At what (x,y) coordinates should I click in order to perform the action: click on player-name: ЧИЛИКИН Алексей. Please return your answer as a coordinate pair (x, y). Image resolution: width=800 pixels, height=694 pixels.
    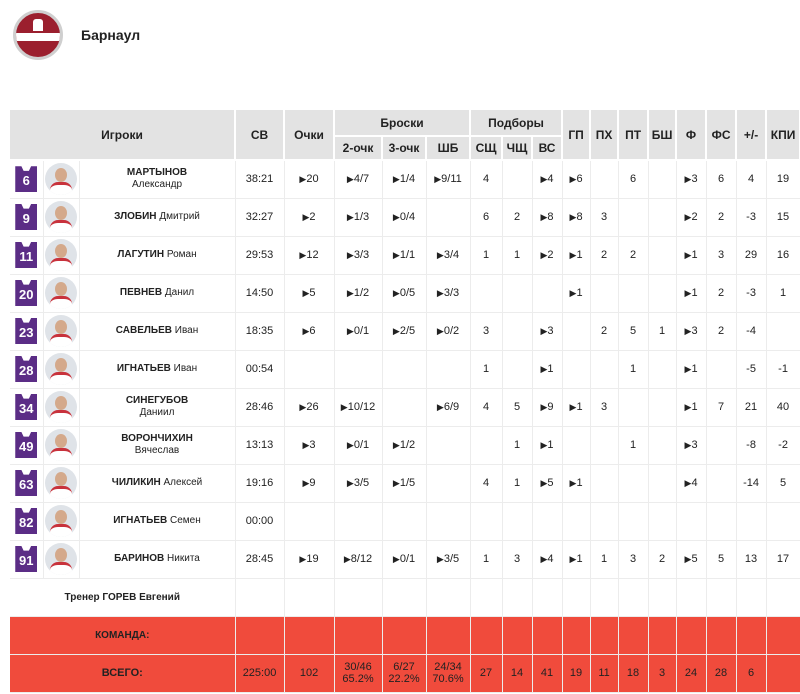
    Looking at the image, I should click on (157, 483).